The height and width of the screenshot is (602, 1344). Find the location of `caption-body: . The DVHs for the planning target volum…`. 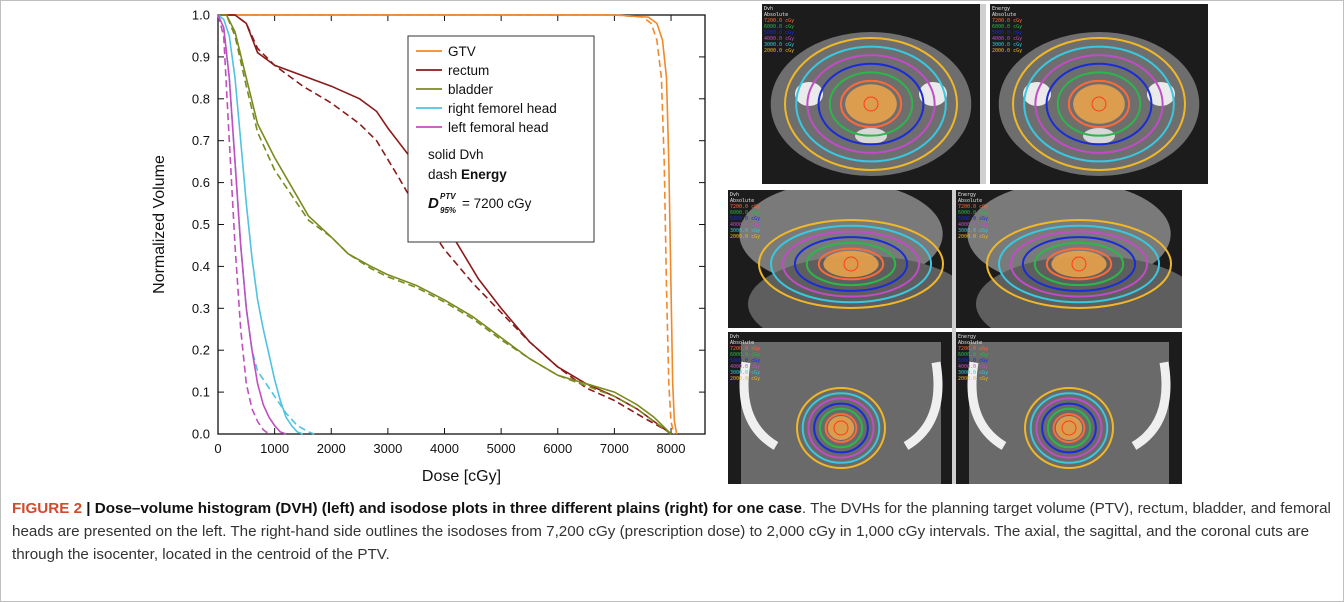

caption-body: . The DVHs for the planning target volum… is located at coordinates (671, 531).